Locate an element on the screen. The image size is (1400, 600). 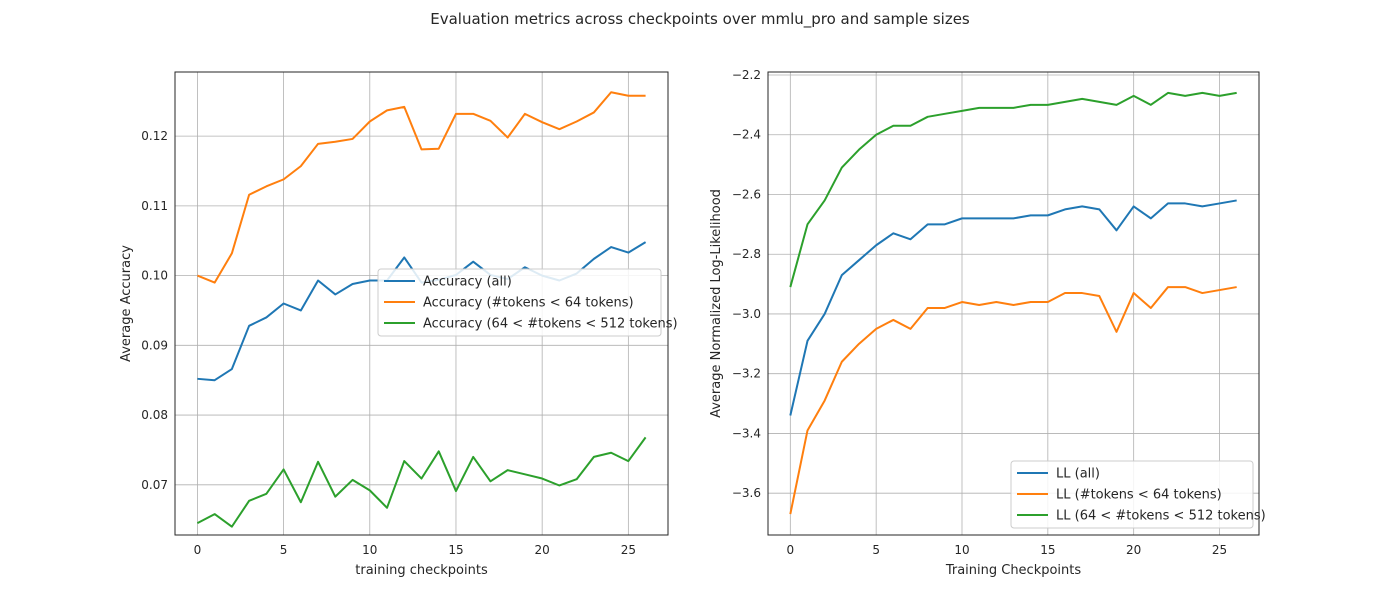
legend-label: Accuracy (#tokens < 64 tokens) is located at coordinates (528, 303).